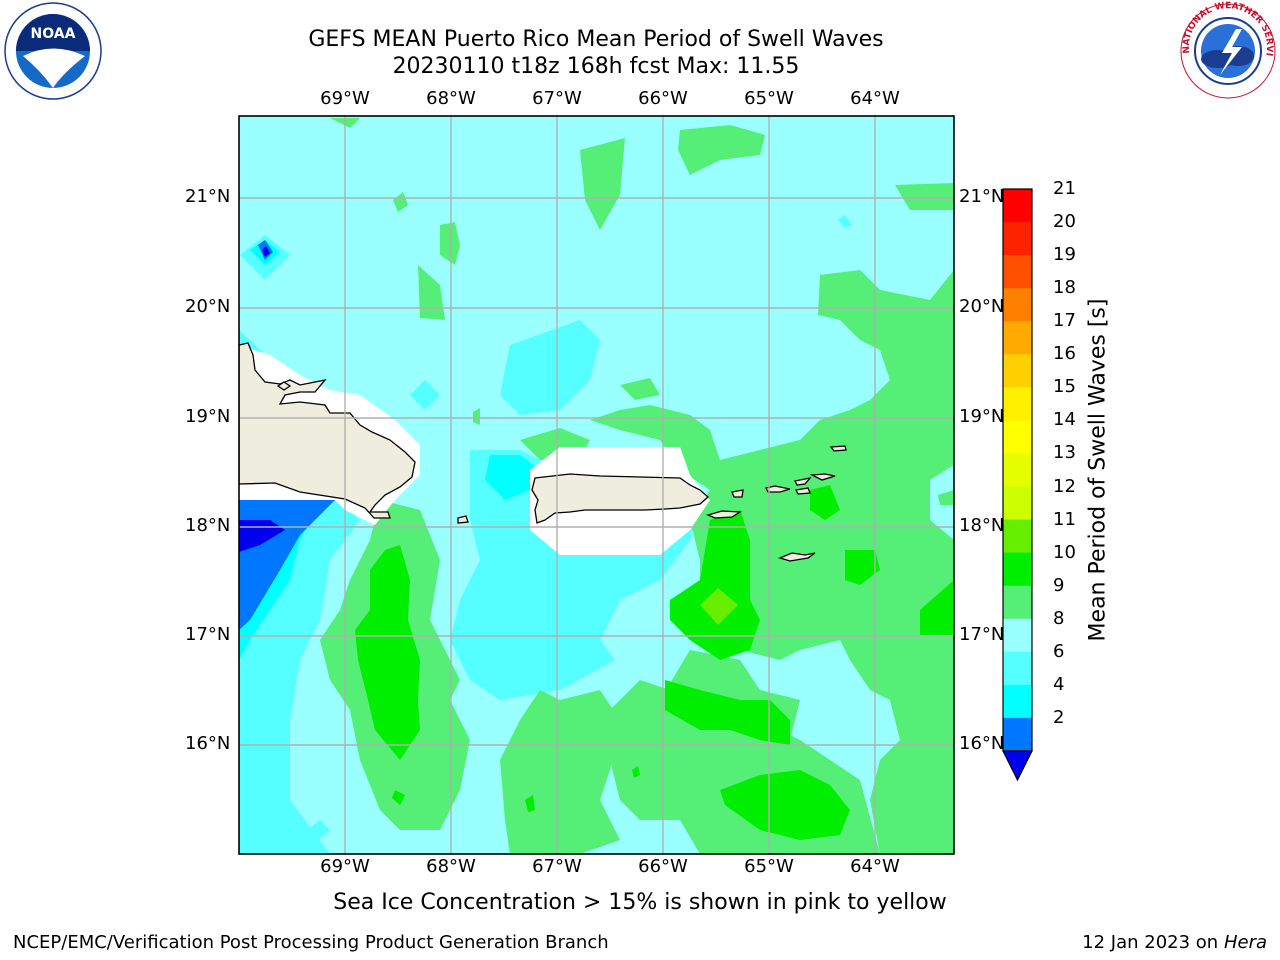 This screenshot has width=1280, height=960. What do you see at coordinates (1064, 255) in the screenshot?
I see `colorbar-tick-label: 19` at bounding box center [1064, 255].